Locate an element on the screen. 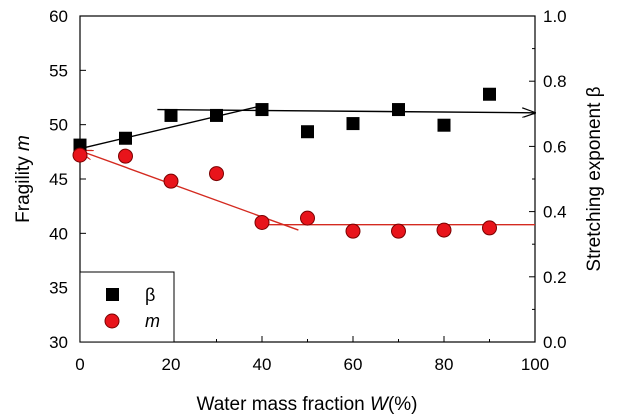 Image resolution: width=618 pixels, height=419 pixels. legend-marker-beta is located at coordinates (112, 294).